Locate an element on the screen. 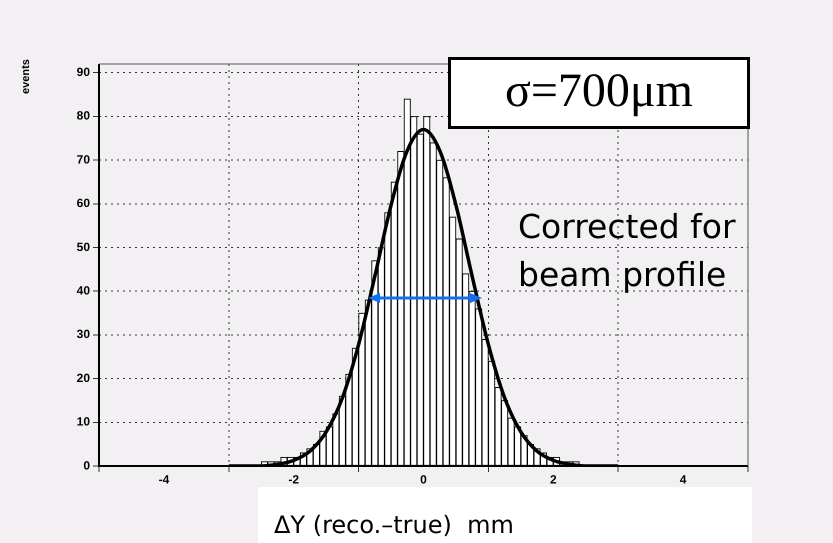 This screenshot has height=543, width=833. y-tick-label: 20 is located at coordinates (83, 377).